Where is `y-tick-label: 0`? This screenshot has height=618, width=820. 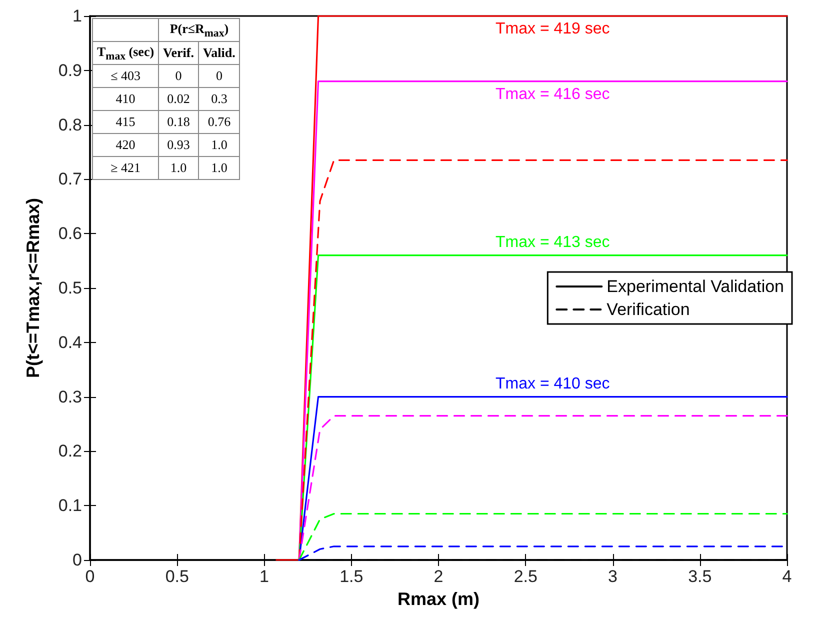 y-tick-label: 0 is located at coordinates (77, 560).